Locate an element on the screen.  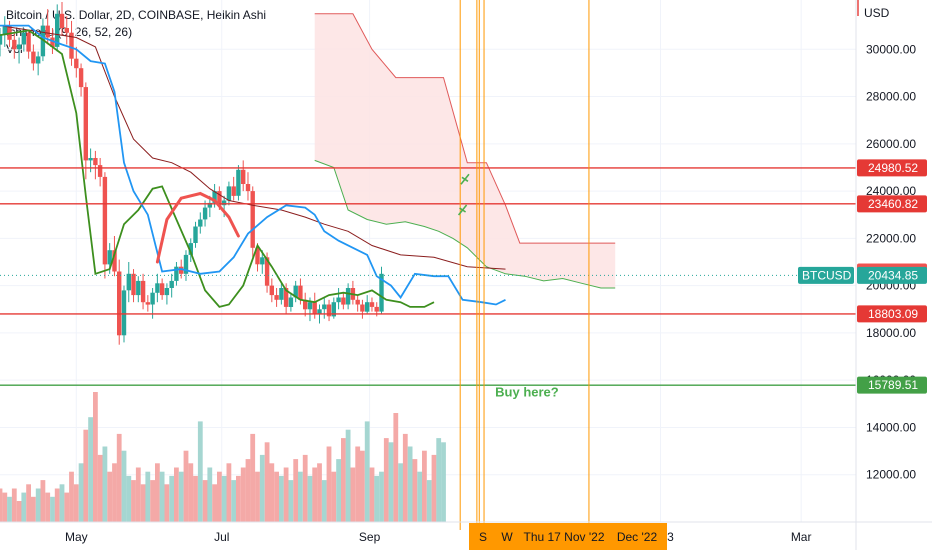
x-tick-label: May is located at coordinates (76, 537).